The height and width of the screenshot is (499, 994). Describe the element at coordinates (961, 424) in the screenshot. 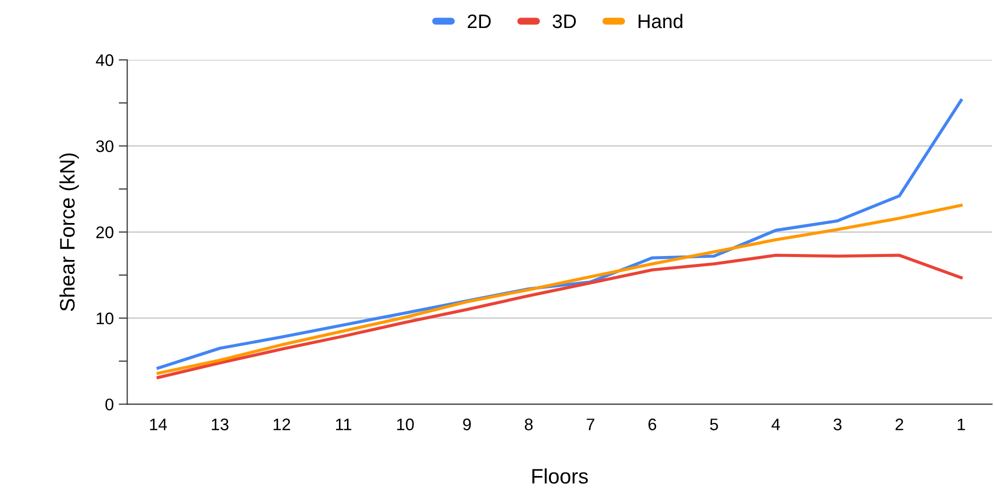

I see `x-tick-label: 1` at that location.